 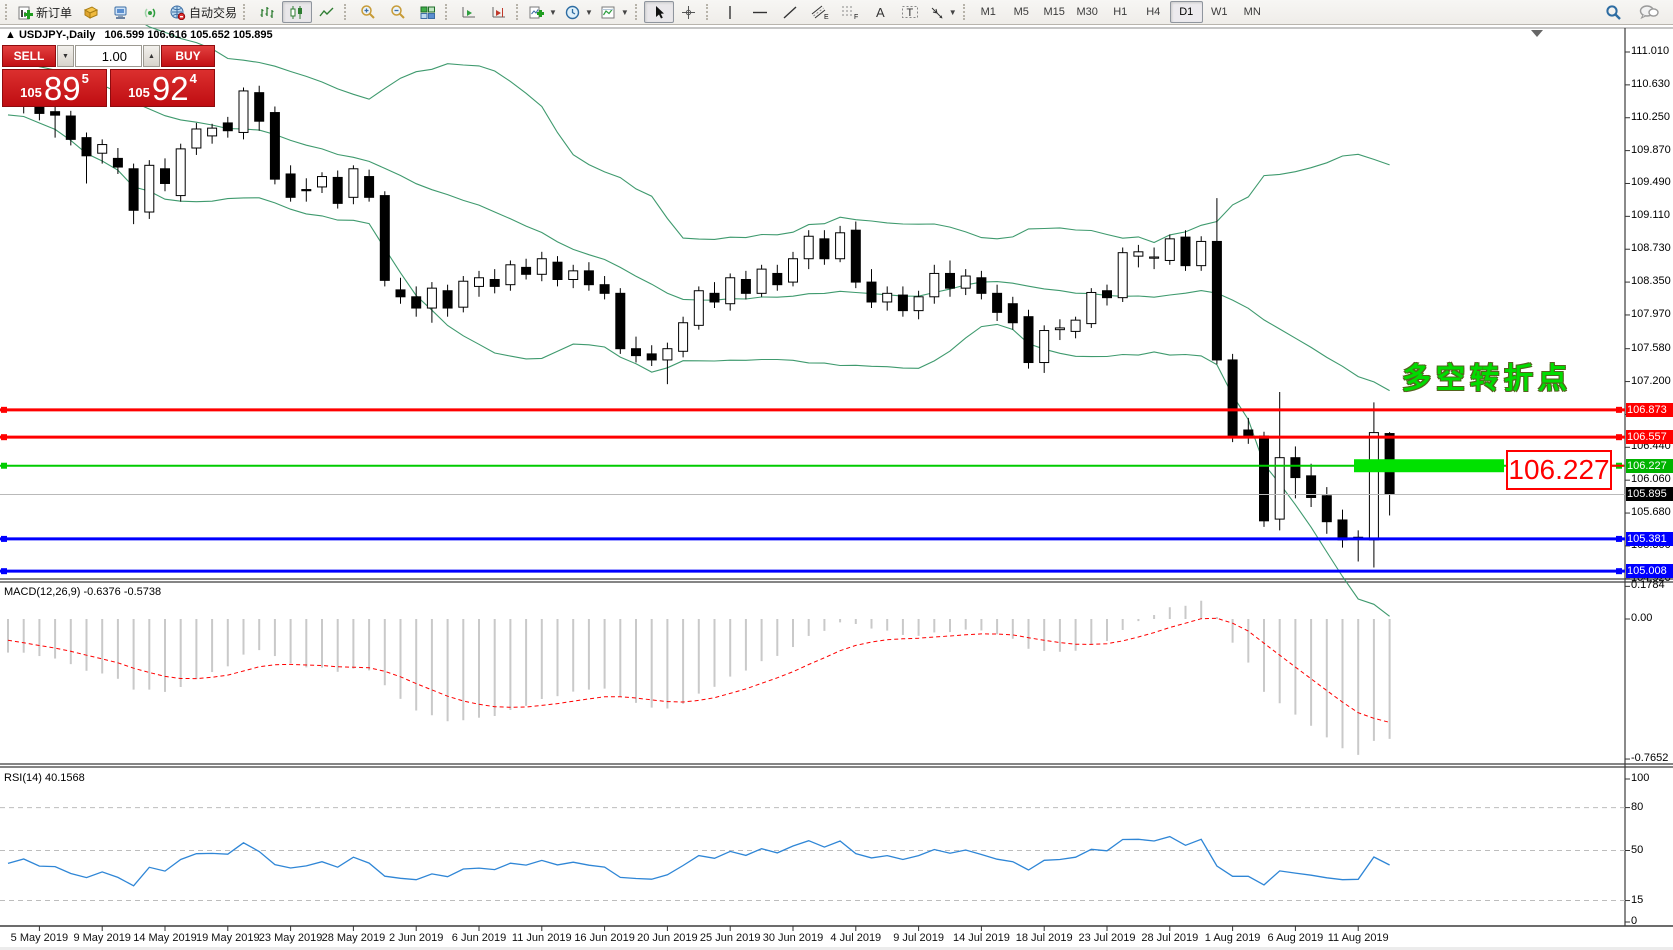 I want to click on date-tick-label: 6 Aug 2019, so click(x=1295, y=938).